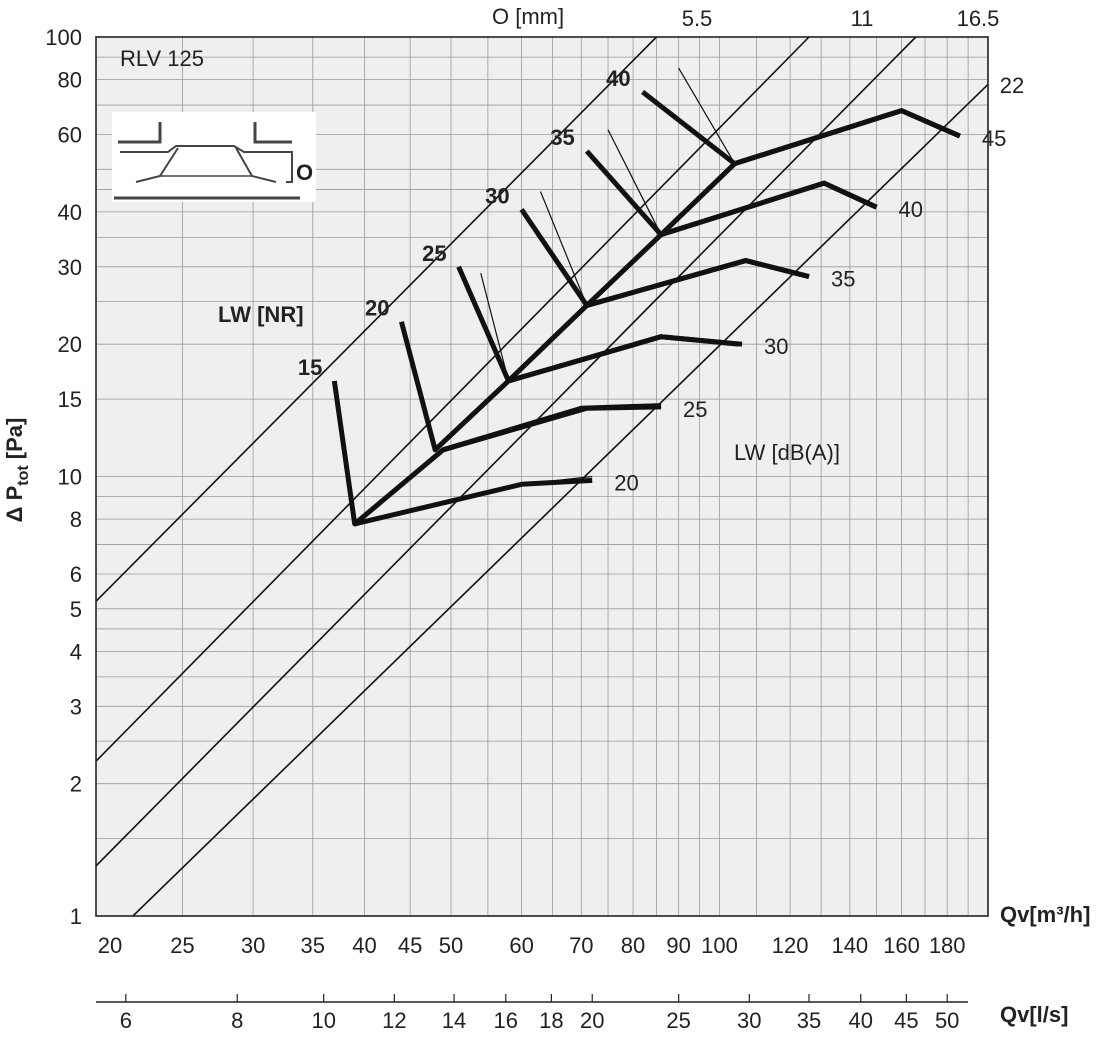 The image size is (1100, 1042). I want to click on nr-curve-label: 25, so click(434, 253).